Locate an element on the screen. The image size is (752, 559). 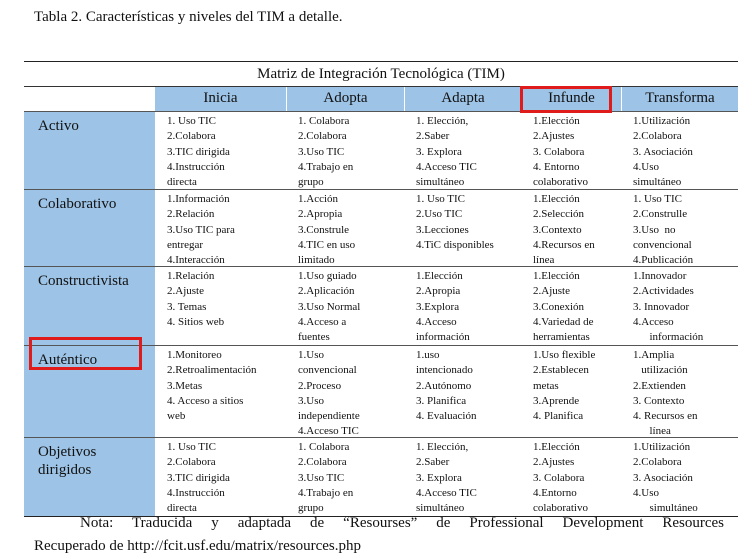
infunde-highlight-box is located at coordinates (566, 99).